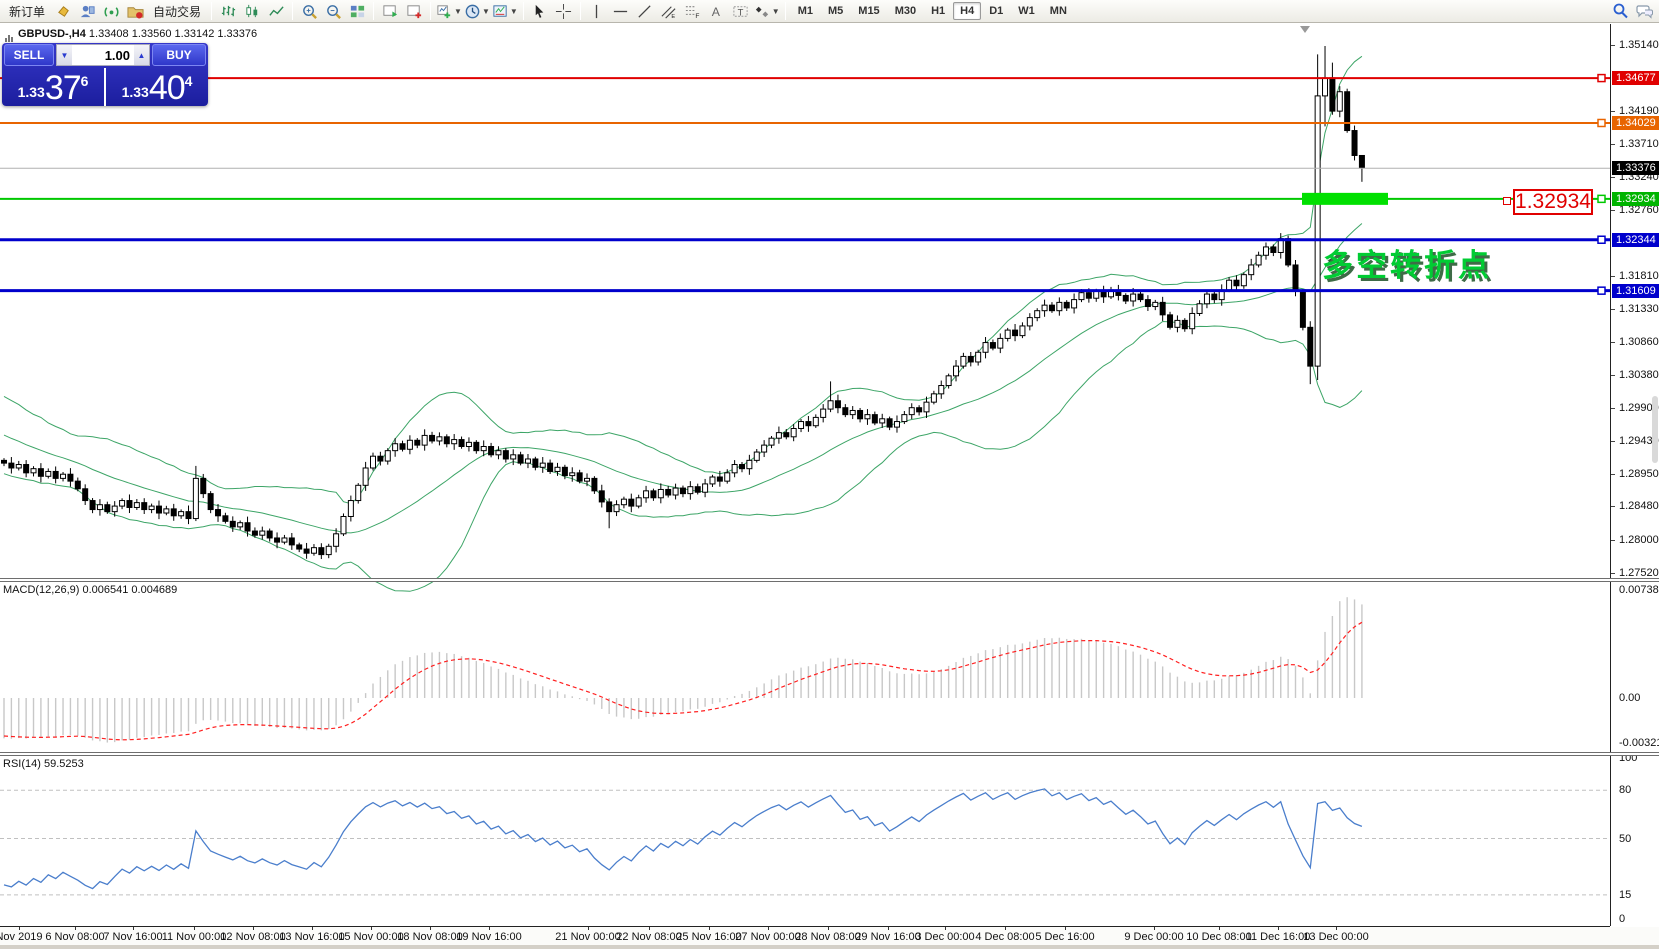 The height and width of the screenshot is (949, 1659). Describe the element at coordinates (1407, 265) in the screenshot. I see `turning-point-annotation: 多空转折点` at that location.